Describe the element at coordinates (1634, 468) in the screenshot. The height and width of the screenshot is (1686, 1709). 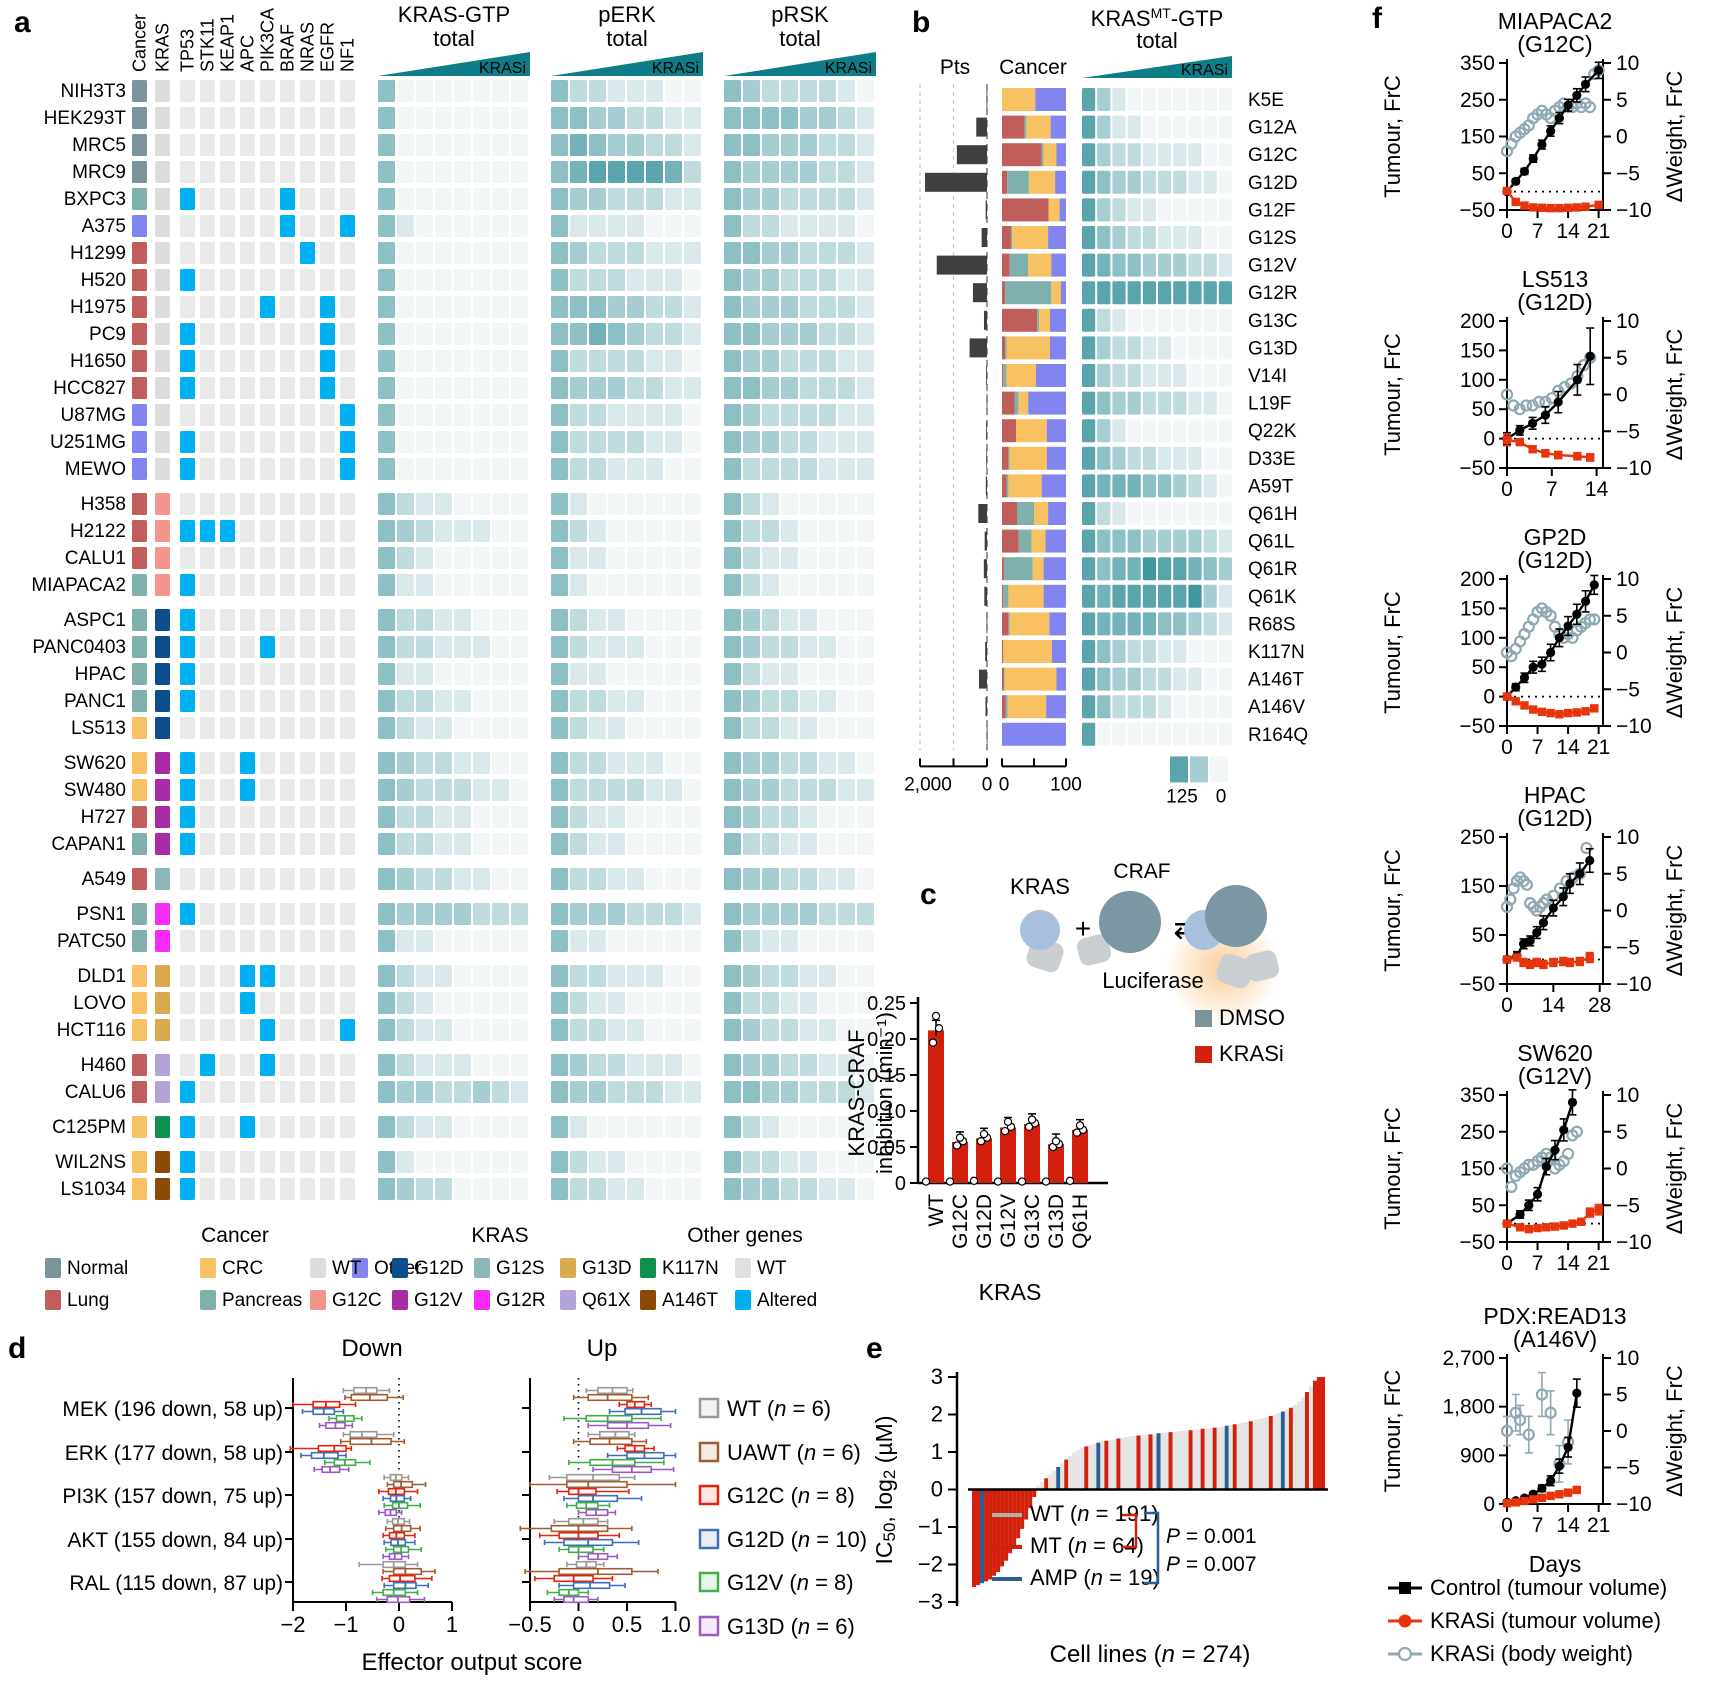
I see `right-tick-label: −10` at that location.